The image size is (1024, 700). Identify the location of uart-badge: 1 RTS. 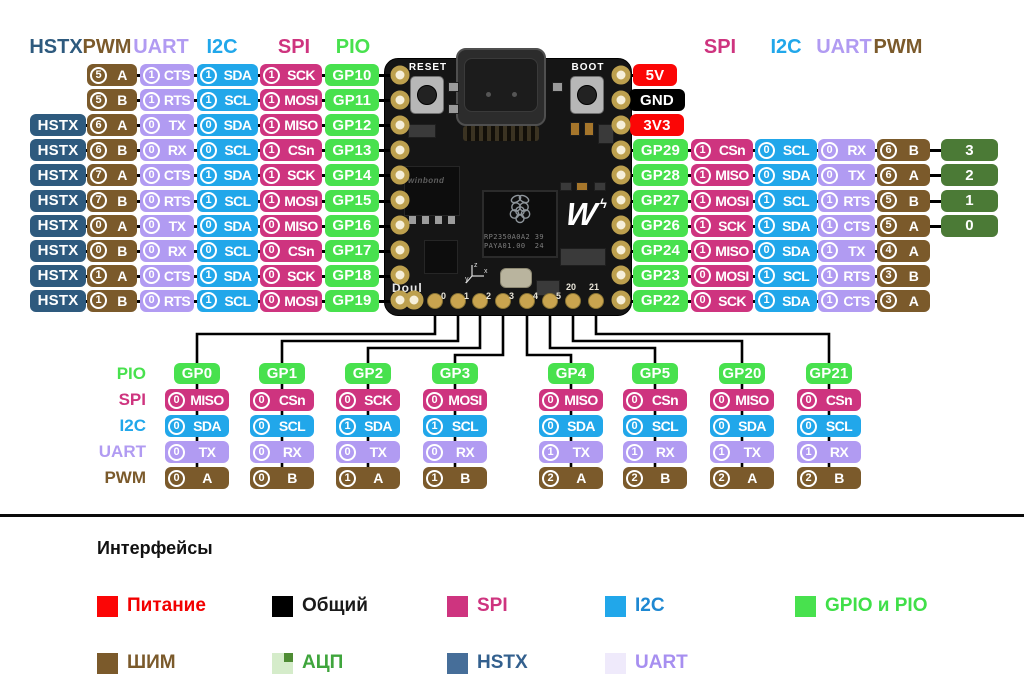
(846, 275).